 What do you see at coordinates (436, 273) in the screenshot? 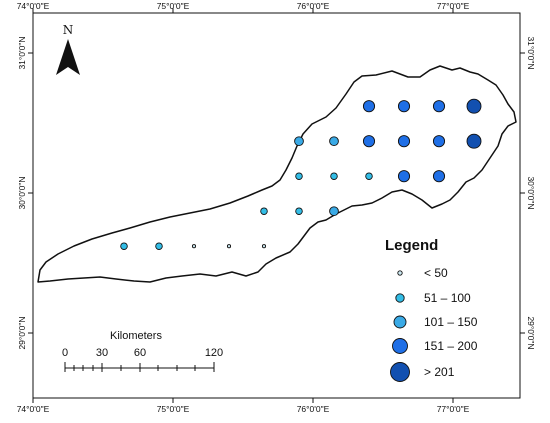
I see `legend-label: < 50` at bounding box center [436, 273].